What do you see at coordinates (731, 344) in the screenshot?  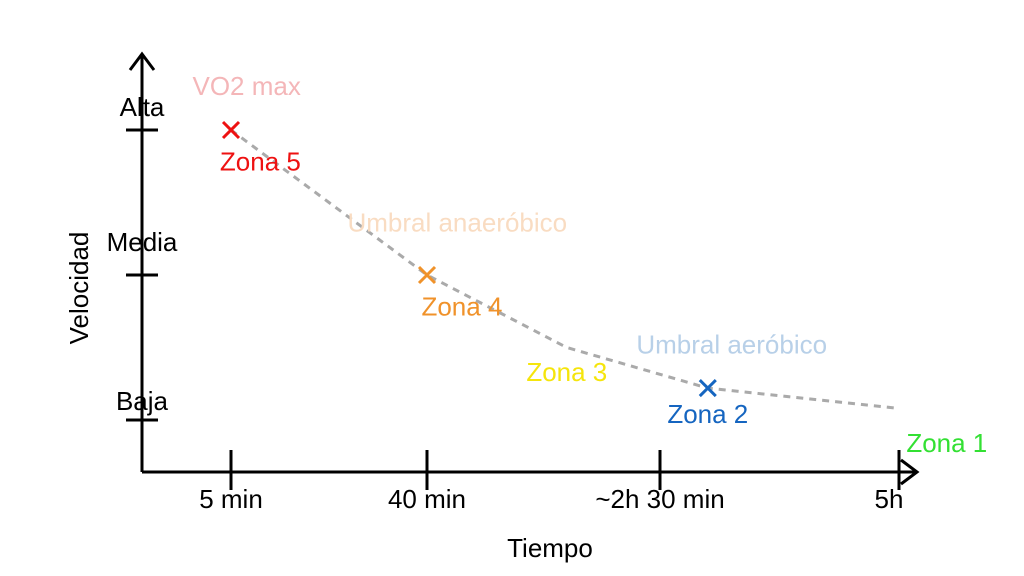 I see `threshold-label: Umbral aeróbico` at bounding box center [731, 344].